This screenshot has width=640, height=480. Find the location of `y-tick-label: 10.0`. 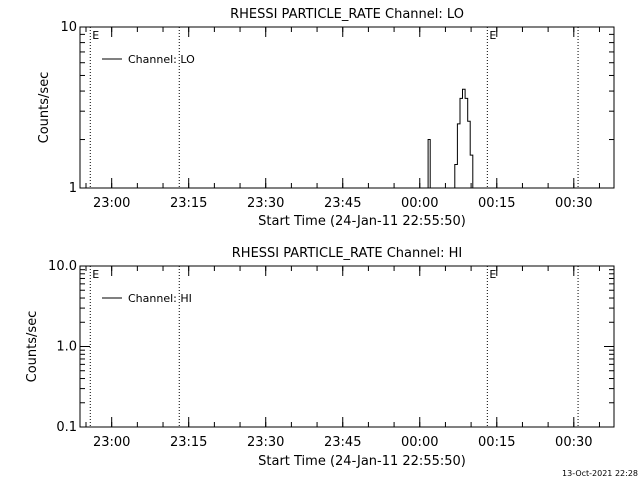

y-tick-label: 10.0 is located at coordinates (62, 266).